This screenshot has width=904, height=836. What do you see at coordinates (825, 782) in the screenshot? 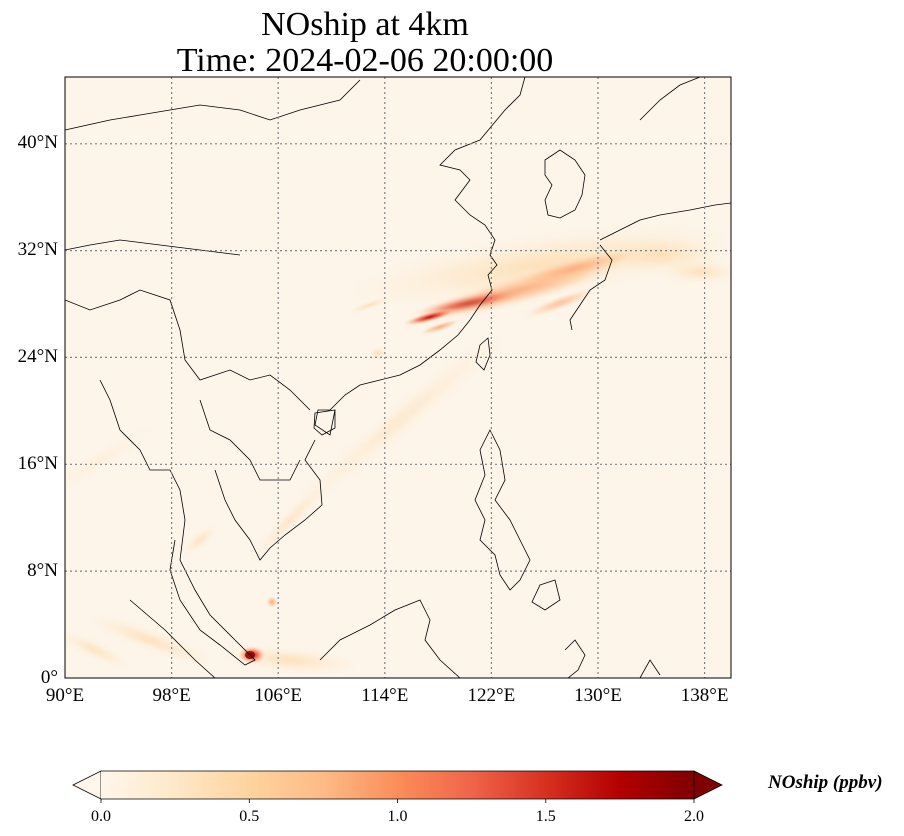
I see `colorbar-label: NOship (ppbv)` at bounding box center [825, 782].